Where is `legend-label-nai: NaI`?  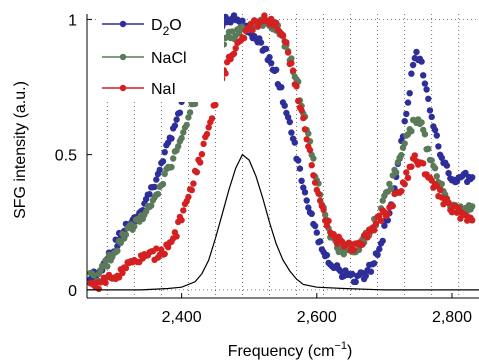 legend-label-nai: NaI is located at coordinates (163, 89).